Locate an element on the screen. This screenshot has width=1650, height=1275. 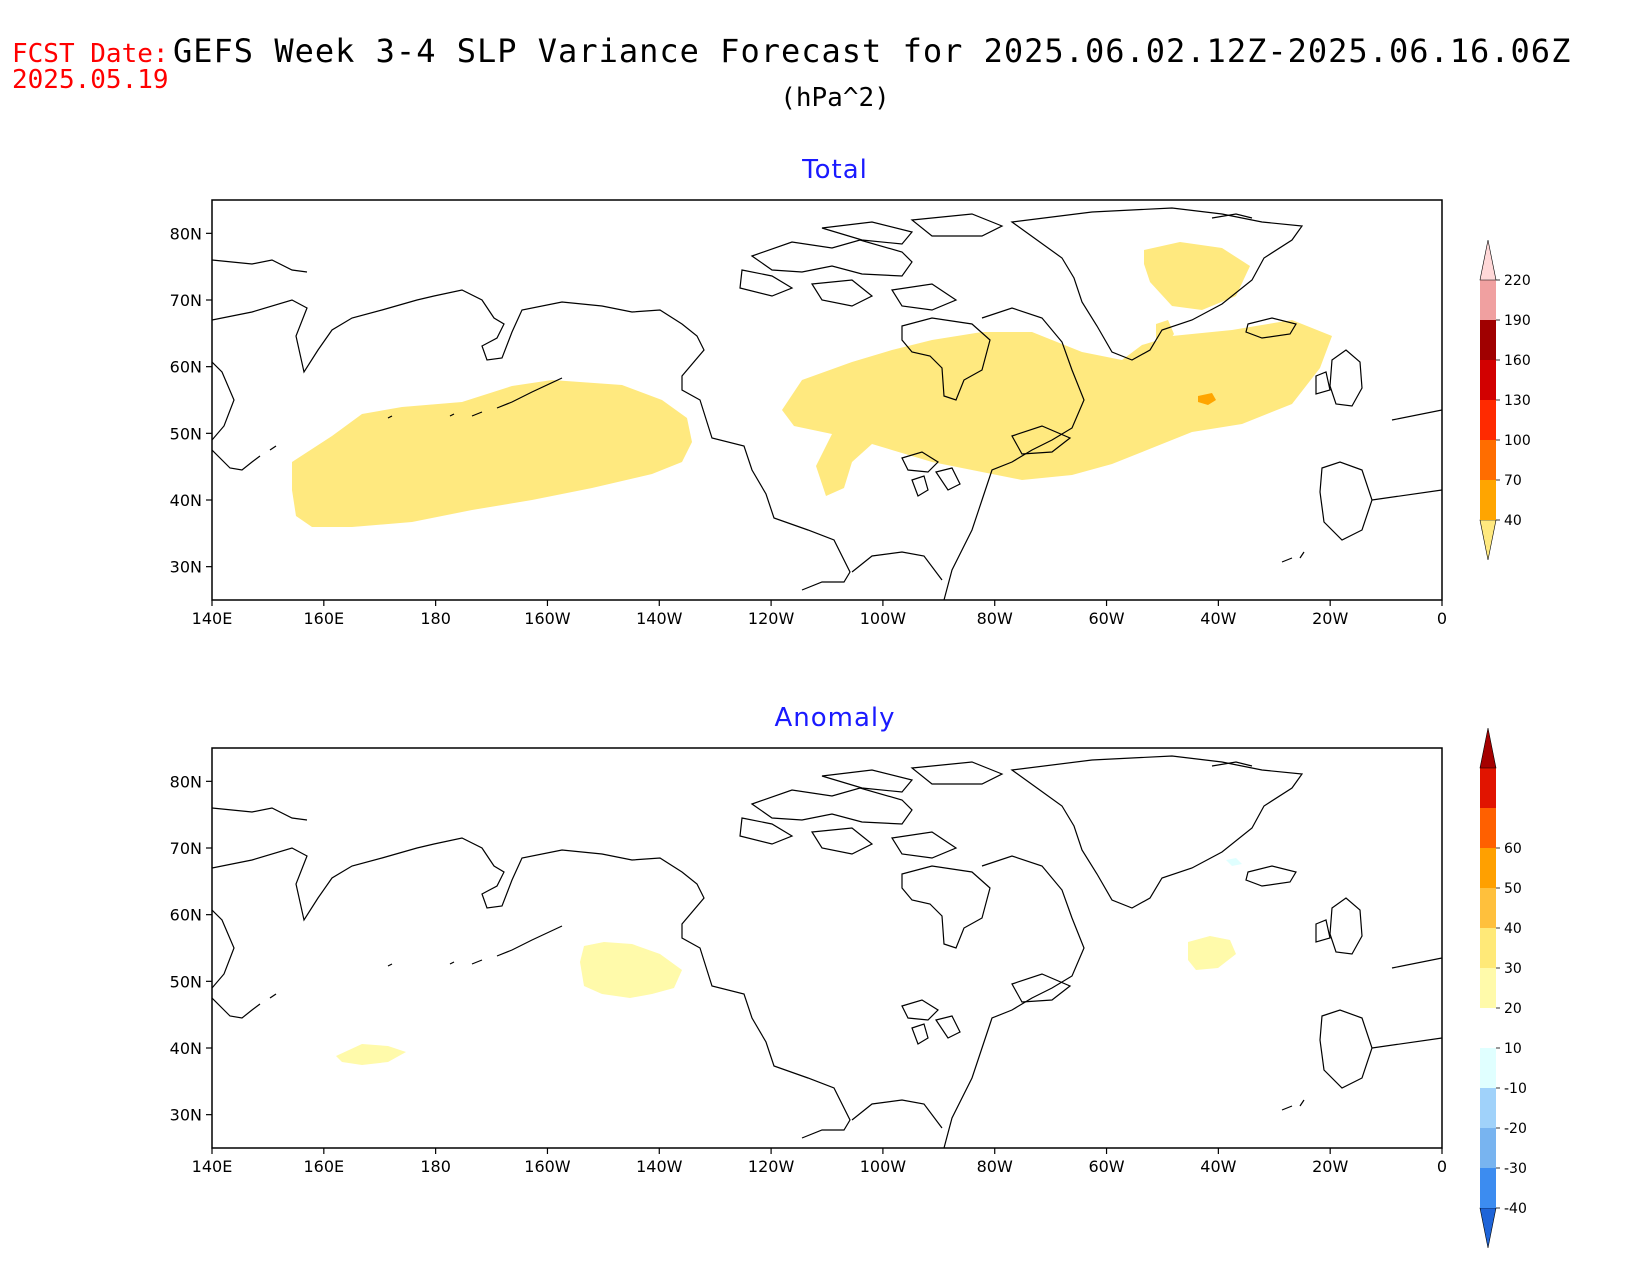
colorbar-label: 30 is located at coordinates (1513, 969).